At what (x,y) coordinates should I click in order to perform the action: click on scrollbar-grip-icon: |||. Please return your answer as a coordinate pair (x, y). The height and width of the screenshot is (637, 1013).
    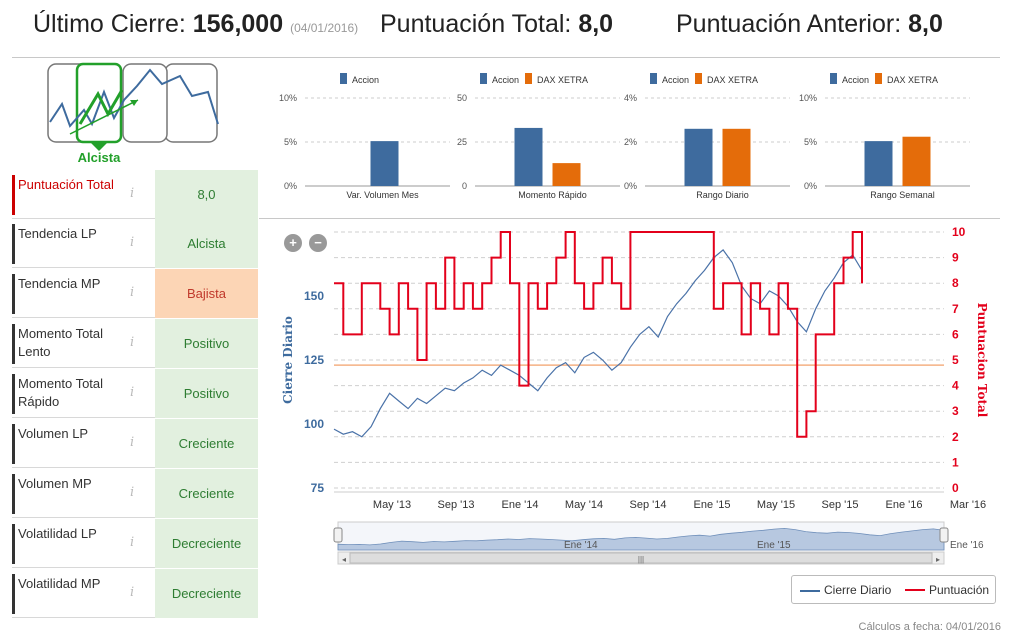
    Looking at the image, I should click on (641, 559).